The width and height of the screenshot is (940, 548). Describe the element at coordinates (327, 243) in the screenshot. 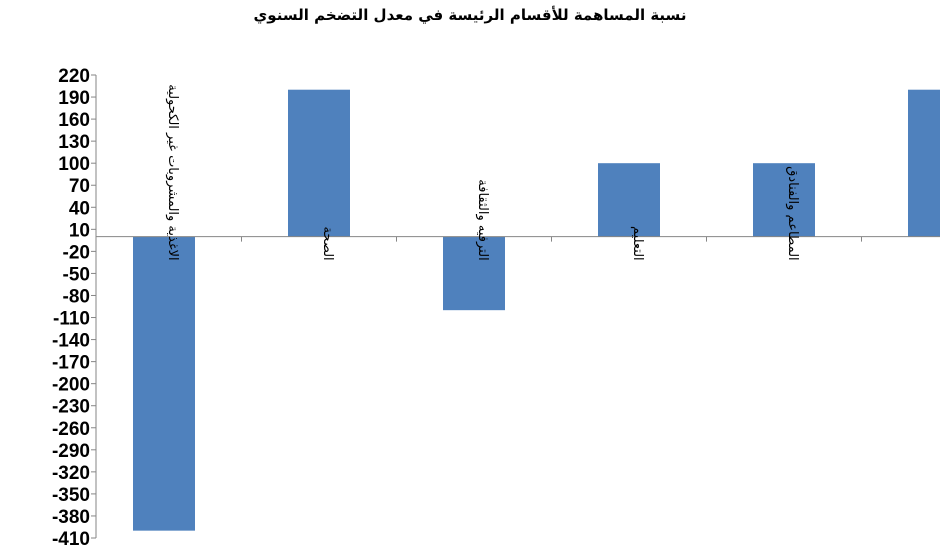

I see `category-label: الصحة` at that location.